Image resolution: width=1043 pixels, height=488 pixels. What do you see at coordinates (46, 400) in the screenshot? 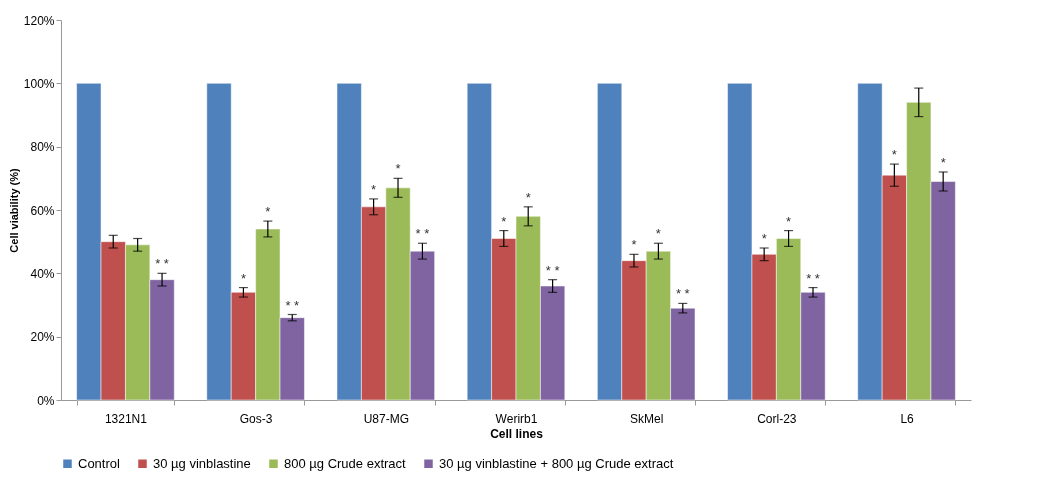
I see `y-tick-label: 0%` at bounding box center [46, 400].